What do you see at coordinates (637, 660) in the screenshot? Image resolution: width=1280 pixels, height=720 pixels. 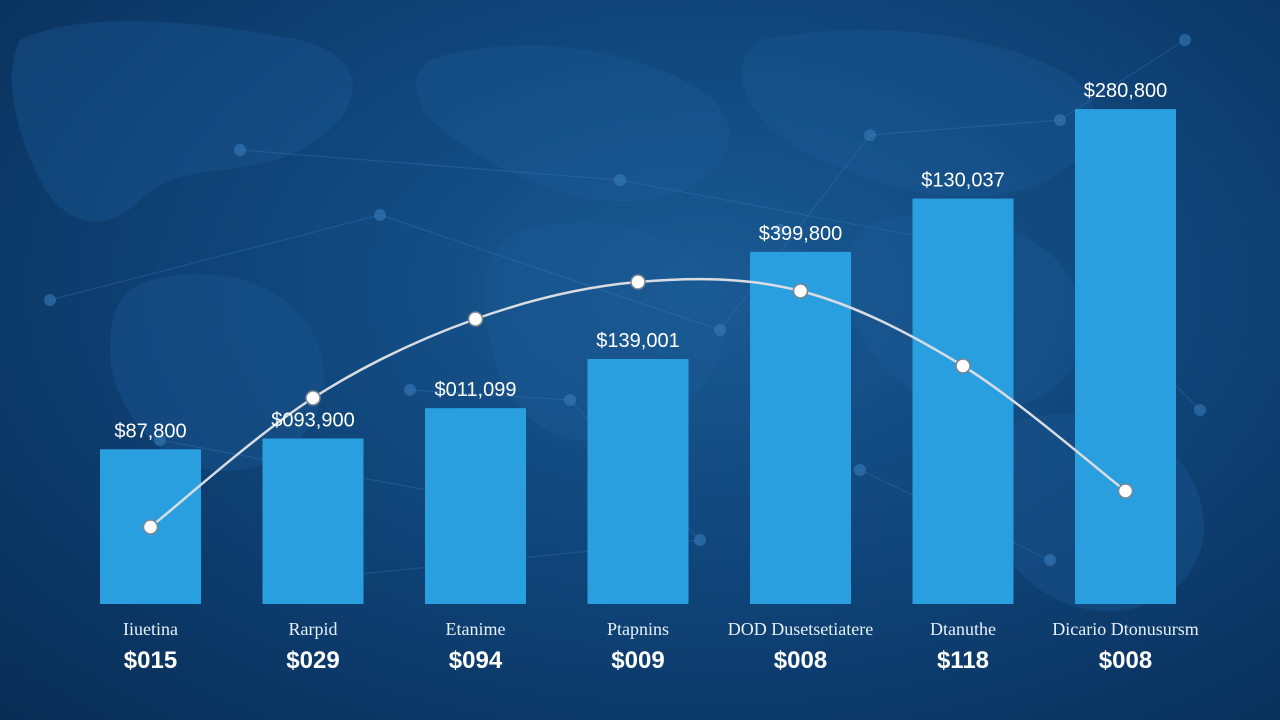 I see `category-sublabel: $009` at bounding box center [637, 660].